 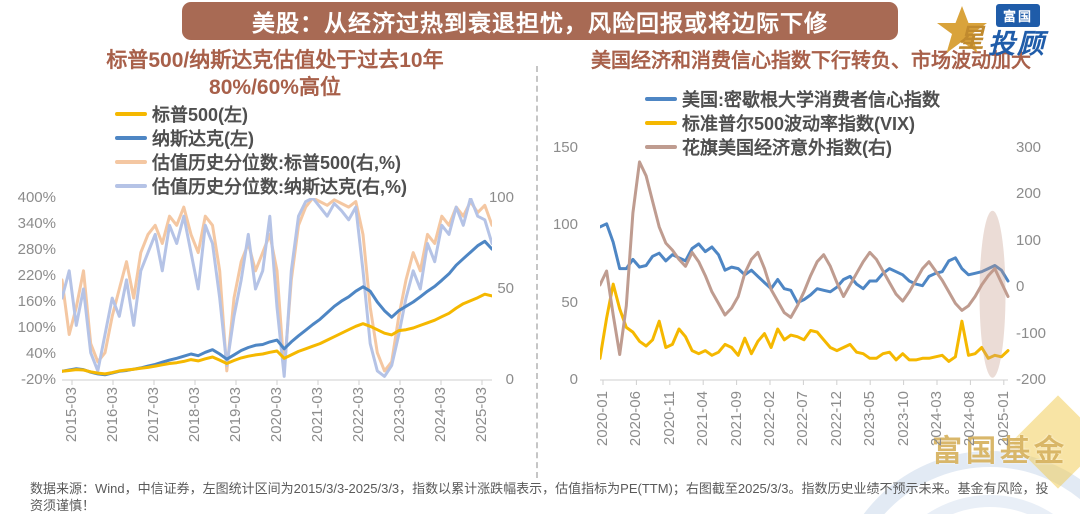 I want to click on axis-tick-label: 280%, so click(x=36, y=249).